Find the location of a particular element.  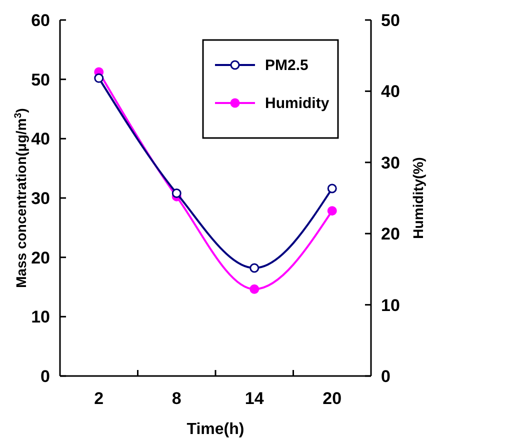

y-tick-label: 10 is located at coordinates (40, 317).